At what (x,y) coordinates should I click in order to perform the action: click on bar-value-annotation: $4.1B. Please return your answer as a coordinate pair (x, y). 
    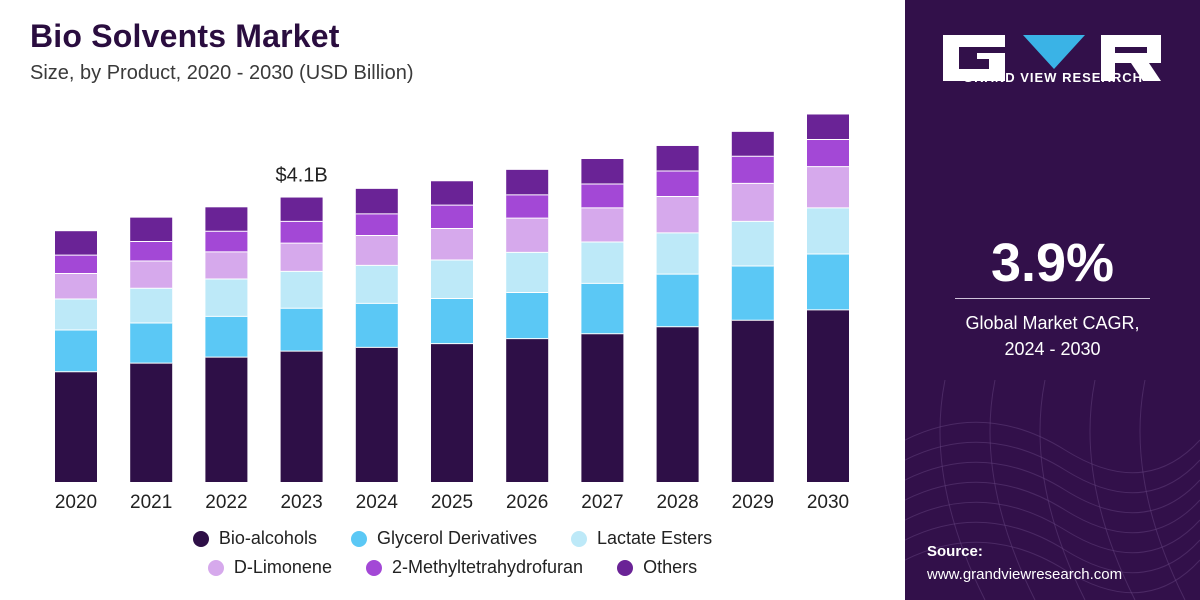
    Looking at the image, I should click on (301, 176).